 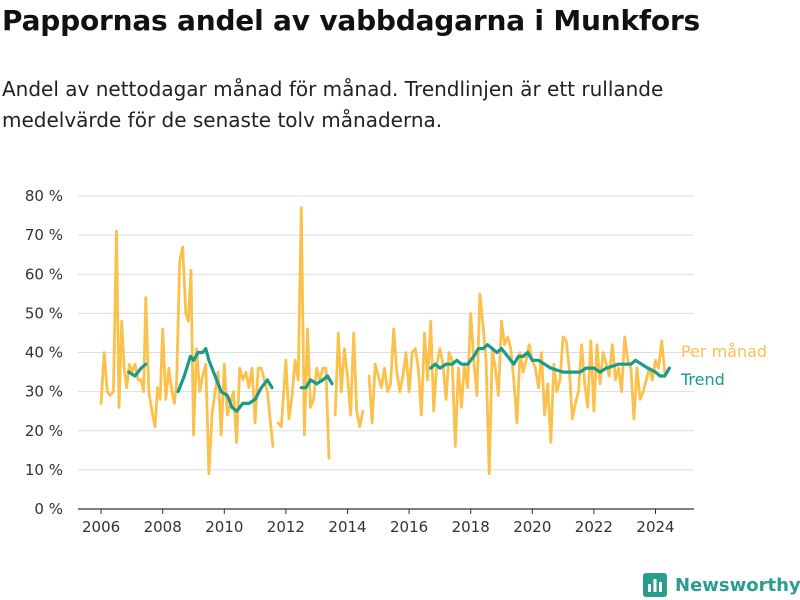 I want to click on x-tick-label: 2014, so click(x=347, y=527).